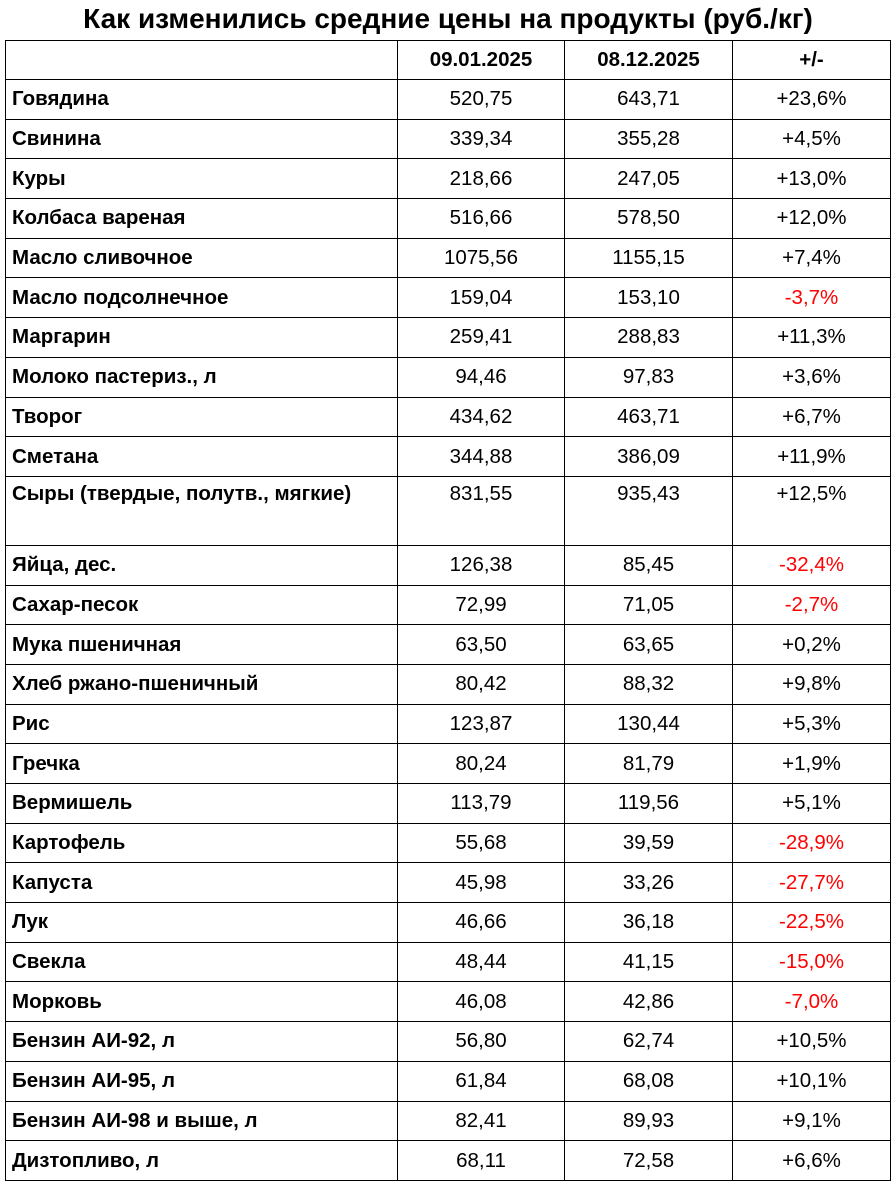  I want to click on product-name-cell: Бензин АИ-98 и выше, л, so click(201, 1121).